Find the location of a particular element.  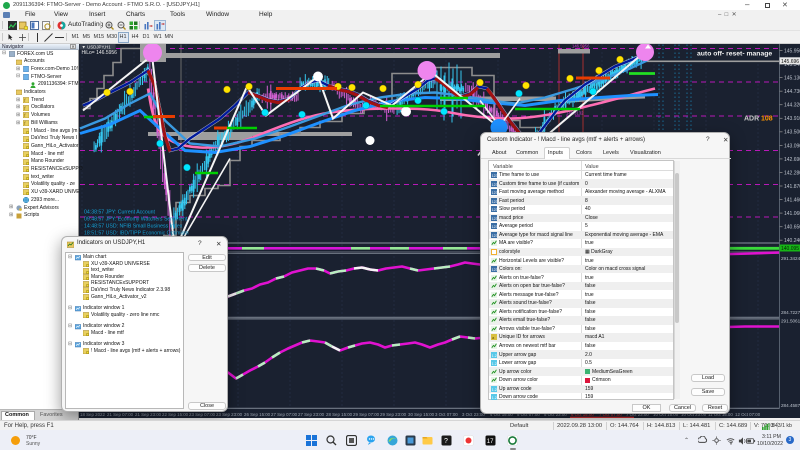

svg-text: 4 Oct 15:00 is located at coordinates (501, 414).